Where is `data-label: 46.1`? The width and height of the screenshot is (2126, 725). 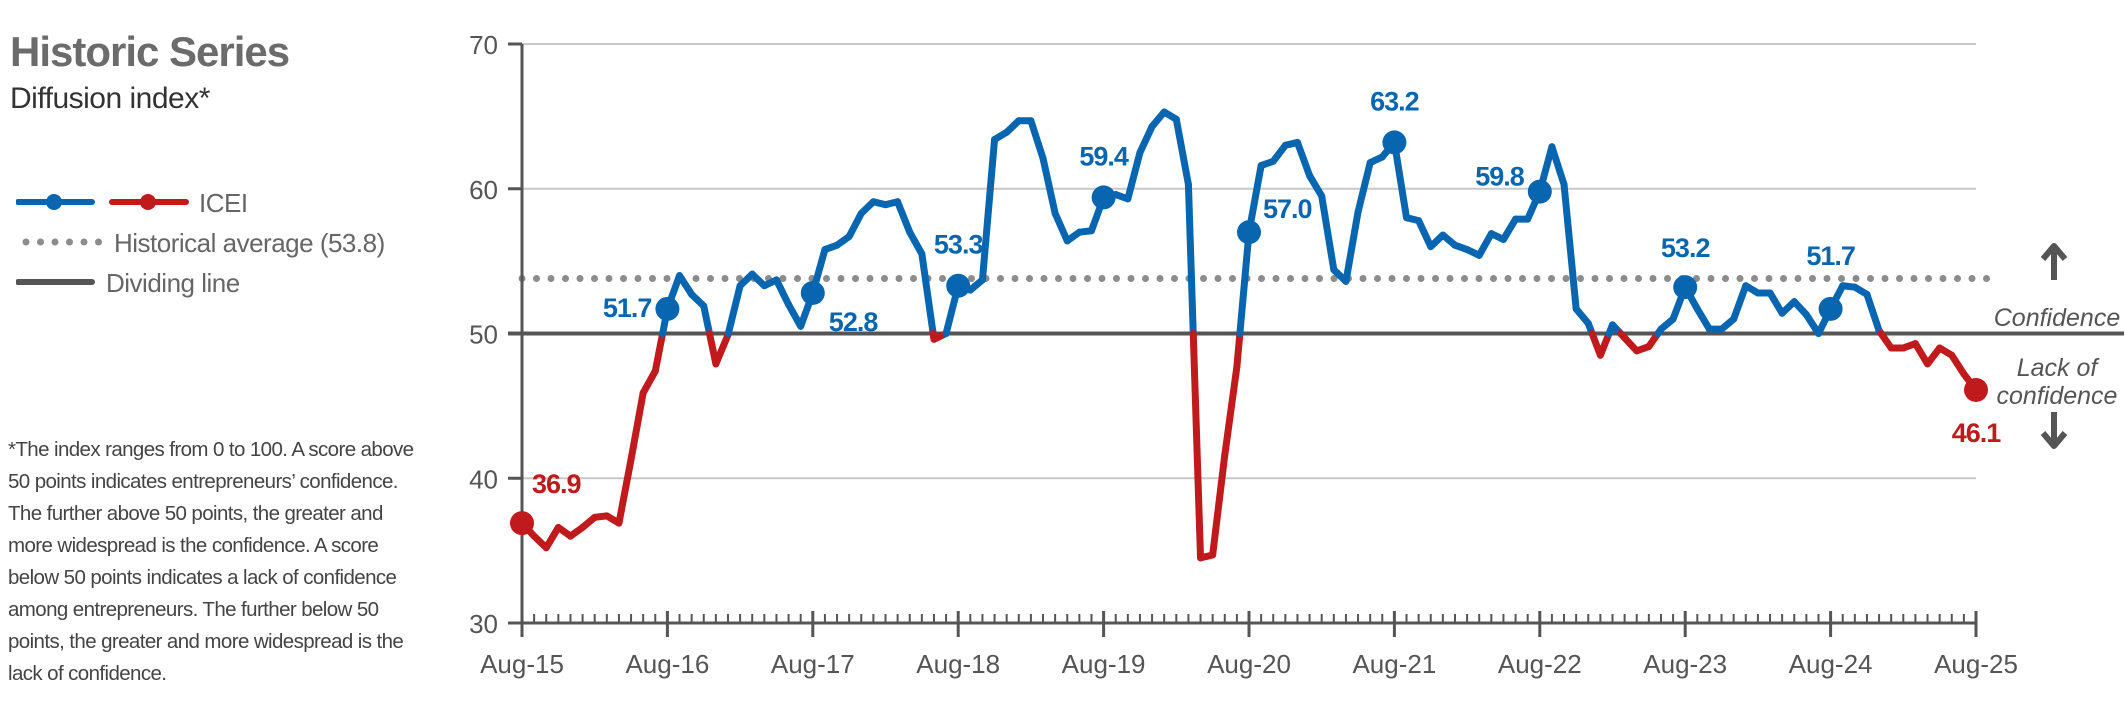 data-label: 46.1 is located at coordinates (1977, 433).